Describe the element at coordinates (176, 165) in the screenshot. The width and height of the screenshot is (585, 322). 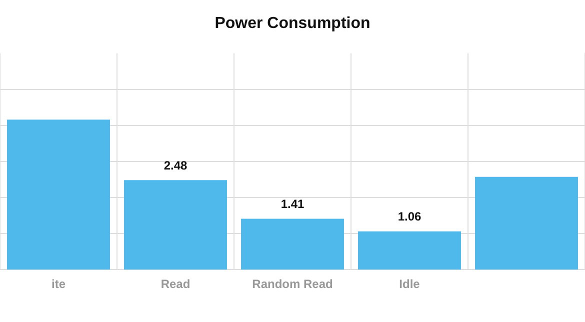
I see `data-label: 2.48` at that location.